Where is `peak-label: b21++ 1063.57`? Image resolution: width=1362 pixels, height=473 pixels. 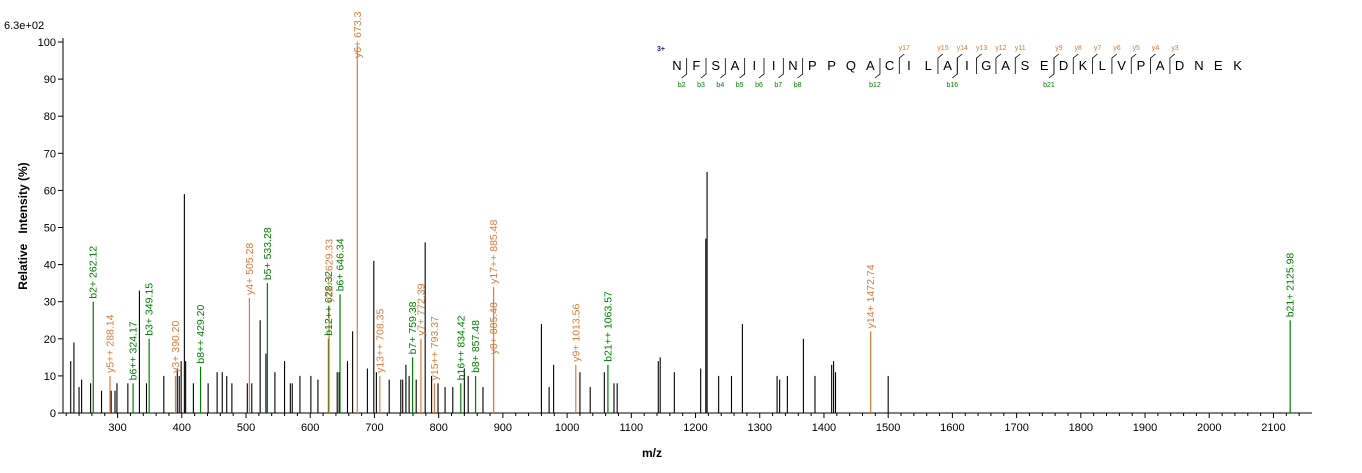
peak-label: b21++ 1063.57 is located at coordinates (608, 326).